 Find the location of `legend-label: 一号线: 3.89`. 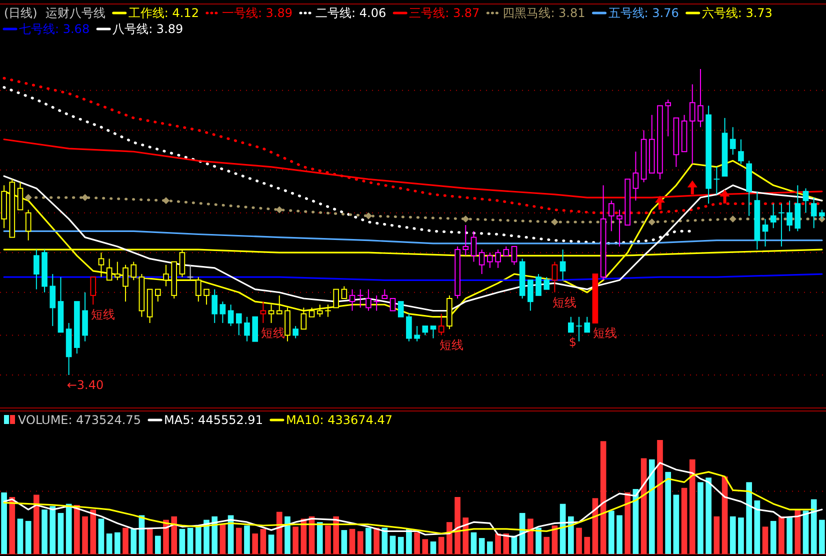

legend-label: 一号线: 3.89 is located at coordinates (257, 13).